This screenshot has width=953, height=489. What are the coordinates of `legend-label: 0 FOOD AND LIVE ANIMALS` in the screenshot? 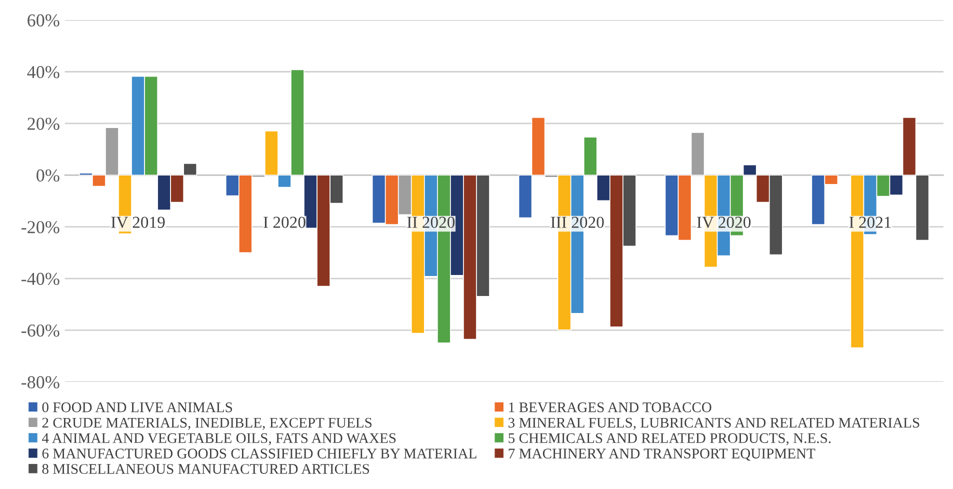 It's located at (137, 407).